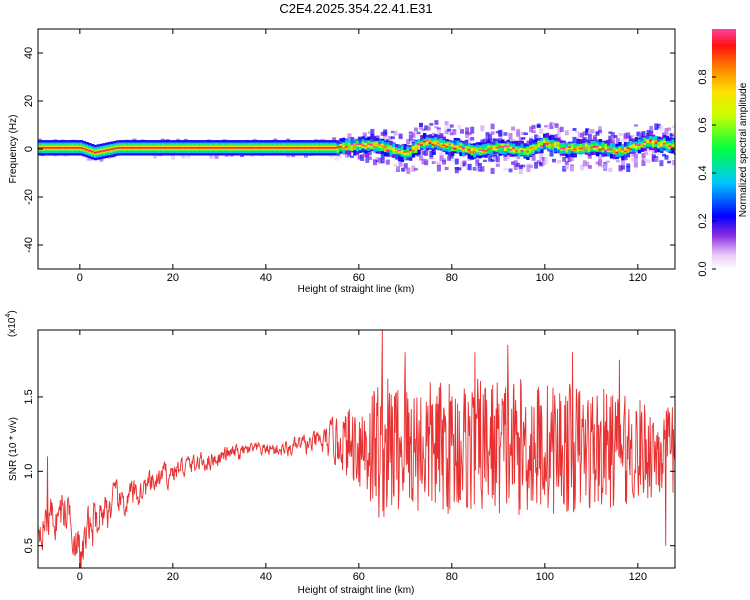 This screenshot has height=600, width=750. What do you see at coordinates (29, 545) in the screenshot?
I see `snr-y-tick-label: 0.5` at bounding box center [29, 545].